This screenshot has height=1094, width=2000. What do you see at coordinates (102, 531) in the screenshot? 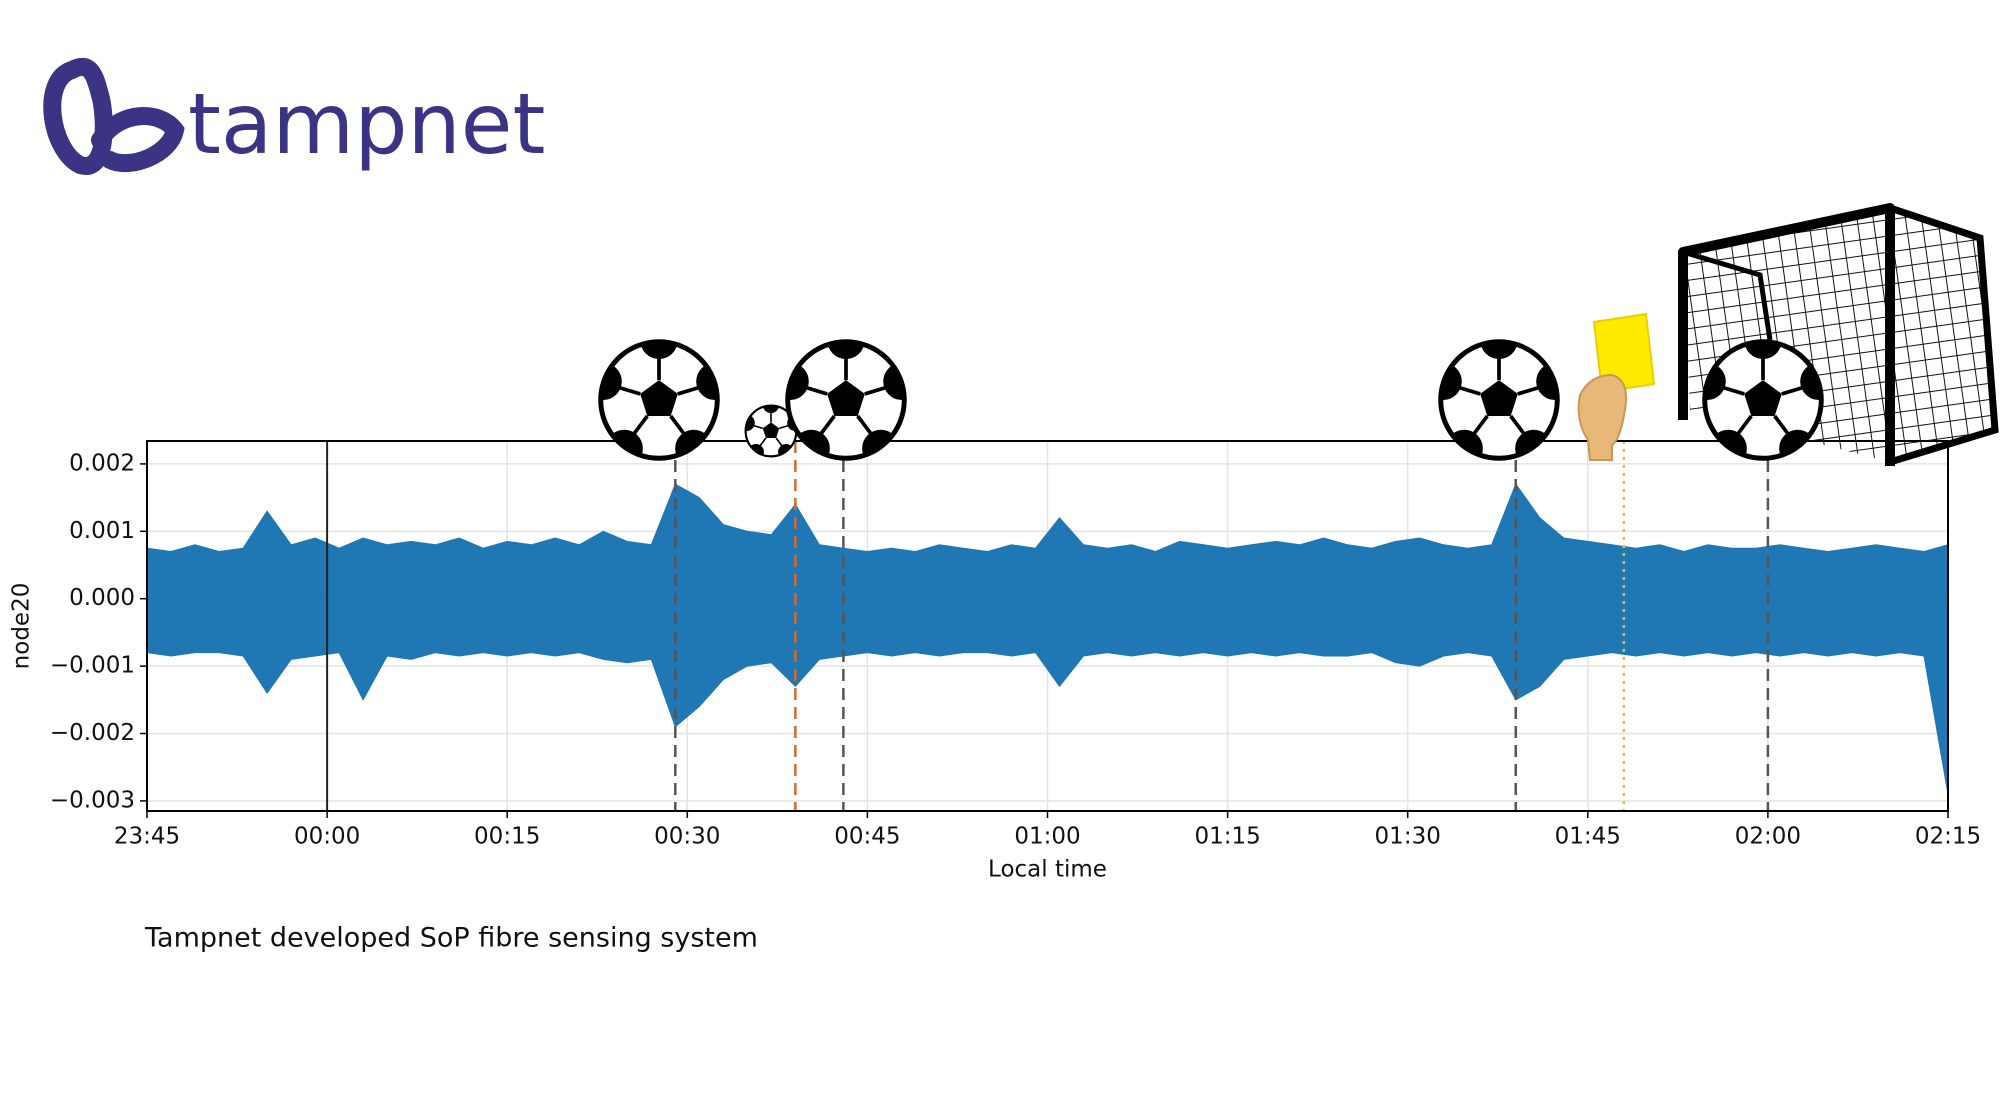
I see `y-tick-label: 0.001` at bounding box center [102, 531].